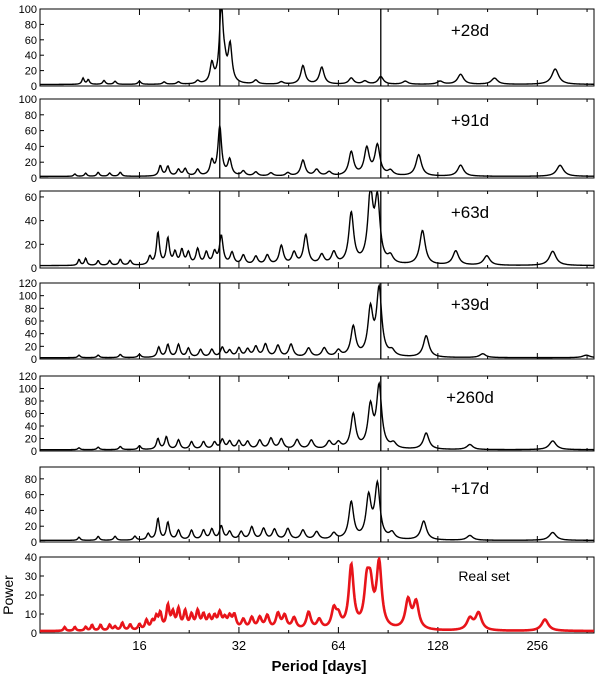 Image resolution: width=600 pixels, height=678 pixels. I want to click on y-tick-label: 30, so click(31, 577).